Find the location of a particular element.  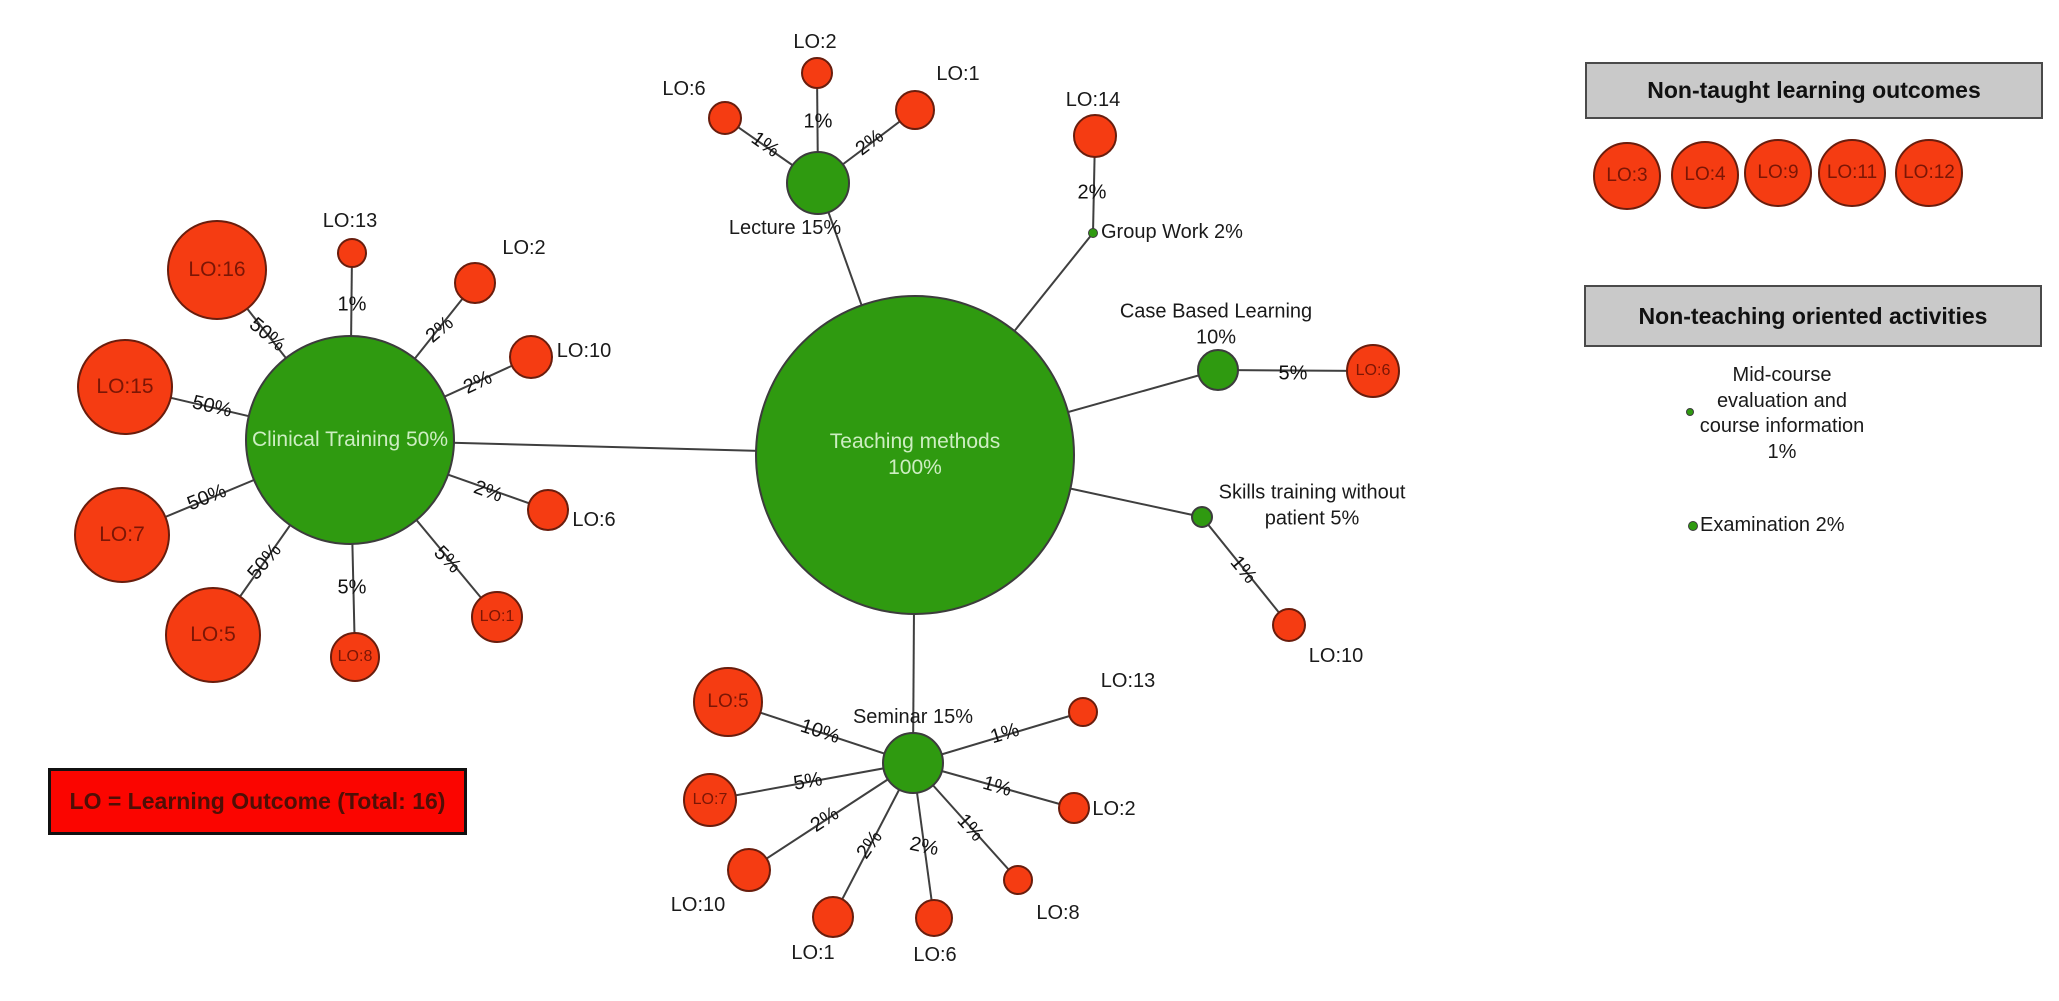

node-p3: LO:3 is located at coordinates (1627, 176).